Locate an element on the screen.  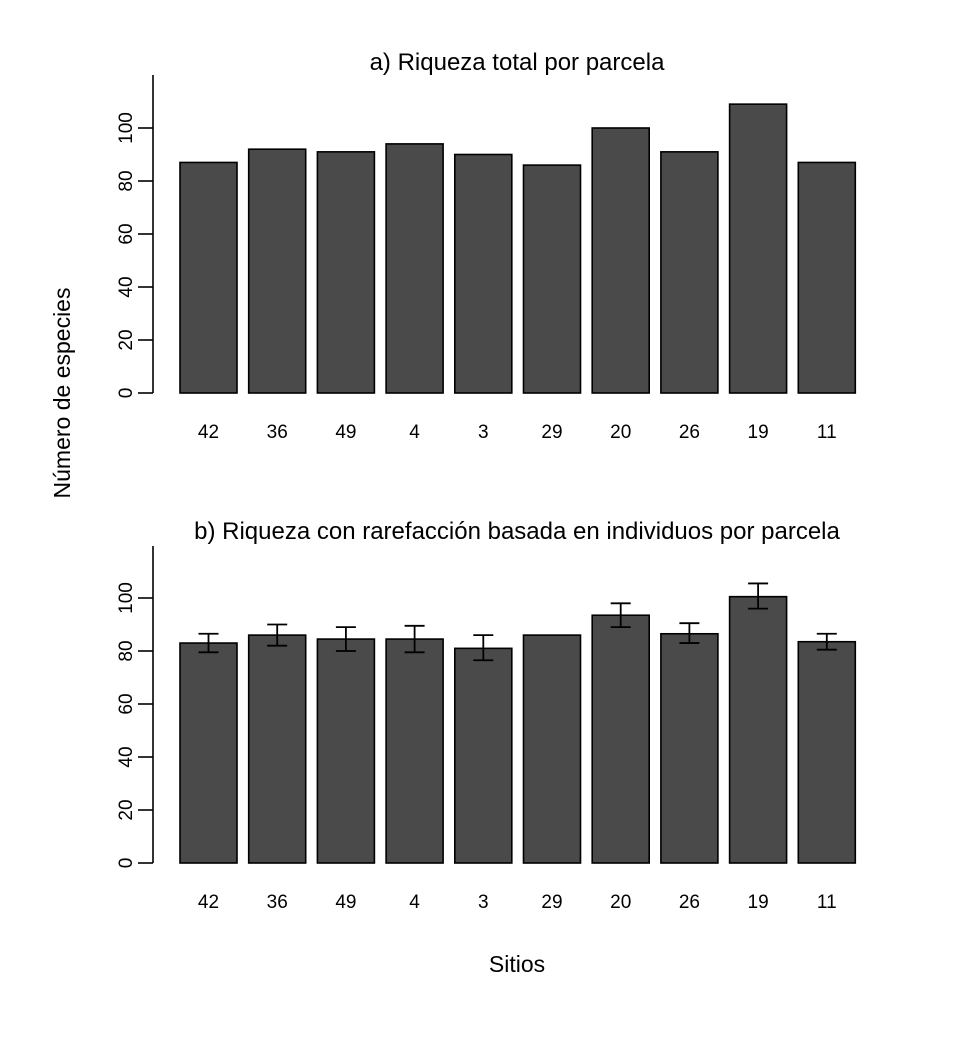
panel-a-x-ticks: 42 36 49 4 3 29 20 26 19 11 is located at coordinates (517, 432).